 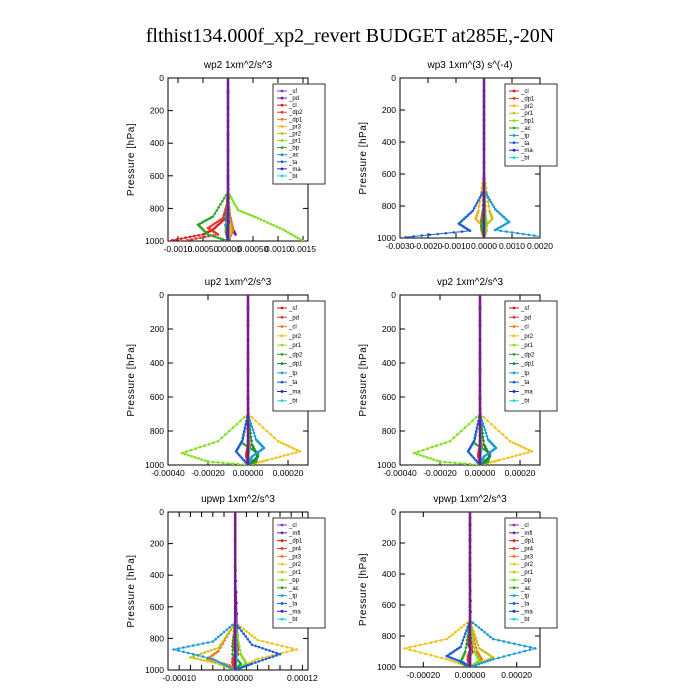 What do you see at coordinates (456, 246) in the screenshot?
I see `x-tick-label: -0.0010` at bounding box center [456, 246].